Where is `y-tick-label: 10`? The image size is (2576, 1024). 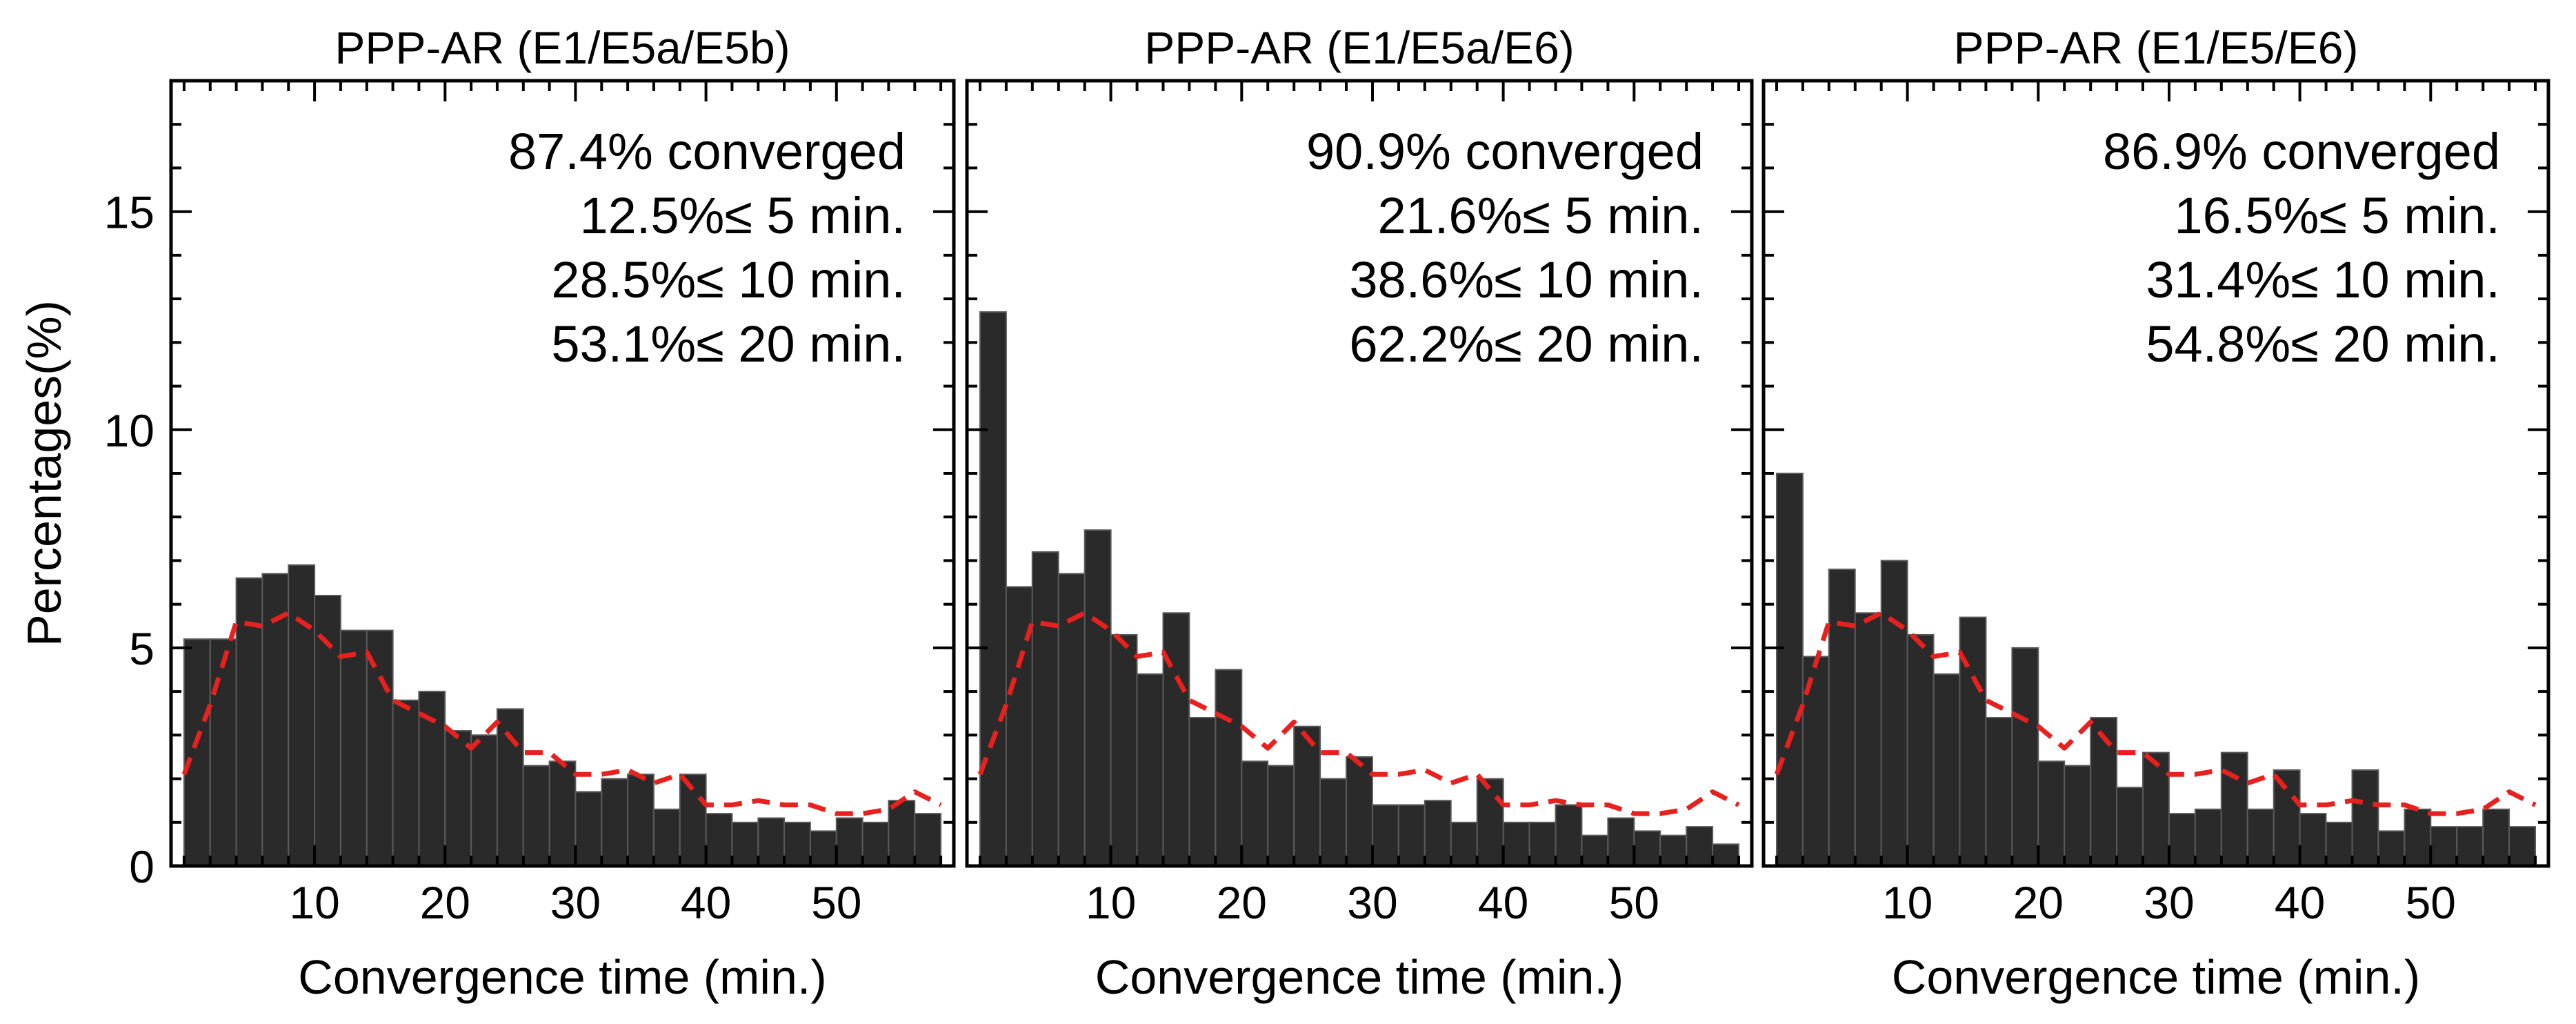
y-tick-label: 10 is located at coordinates (129, 430).